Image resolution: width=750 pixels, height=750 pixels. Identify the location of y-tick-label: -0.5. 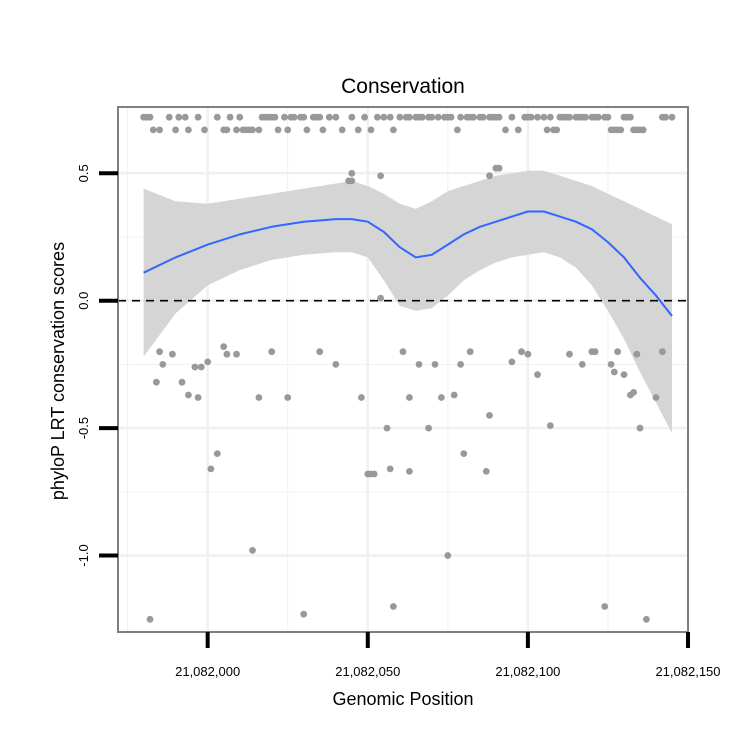
(83, 428).